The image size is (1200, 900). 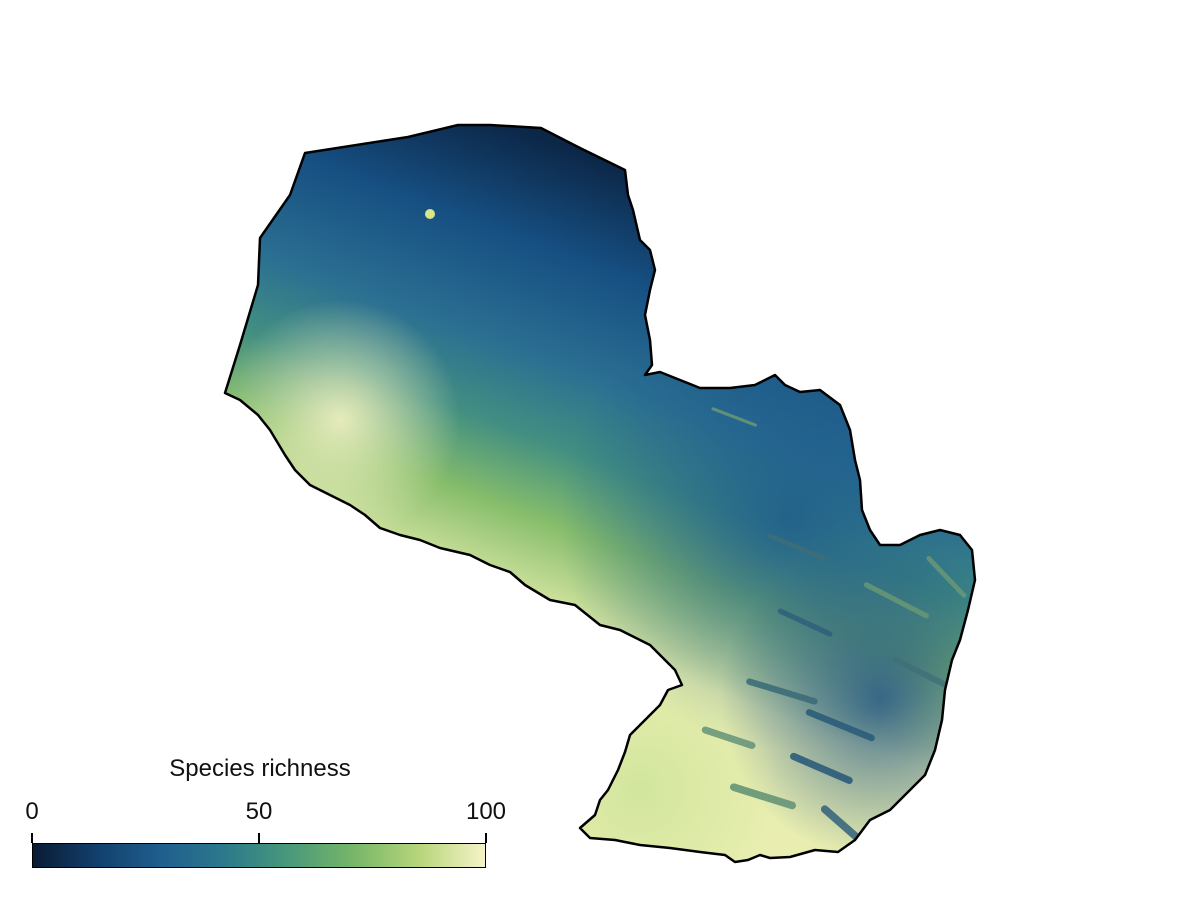 I want to click on colorbar, so click(x=259, y=855).